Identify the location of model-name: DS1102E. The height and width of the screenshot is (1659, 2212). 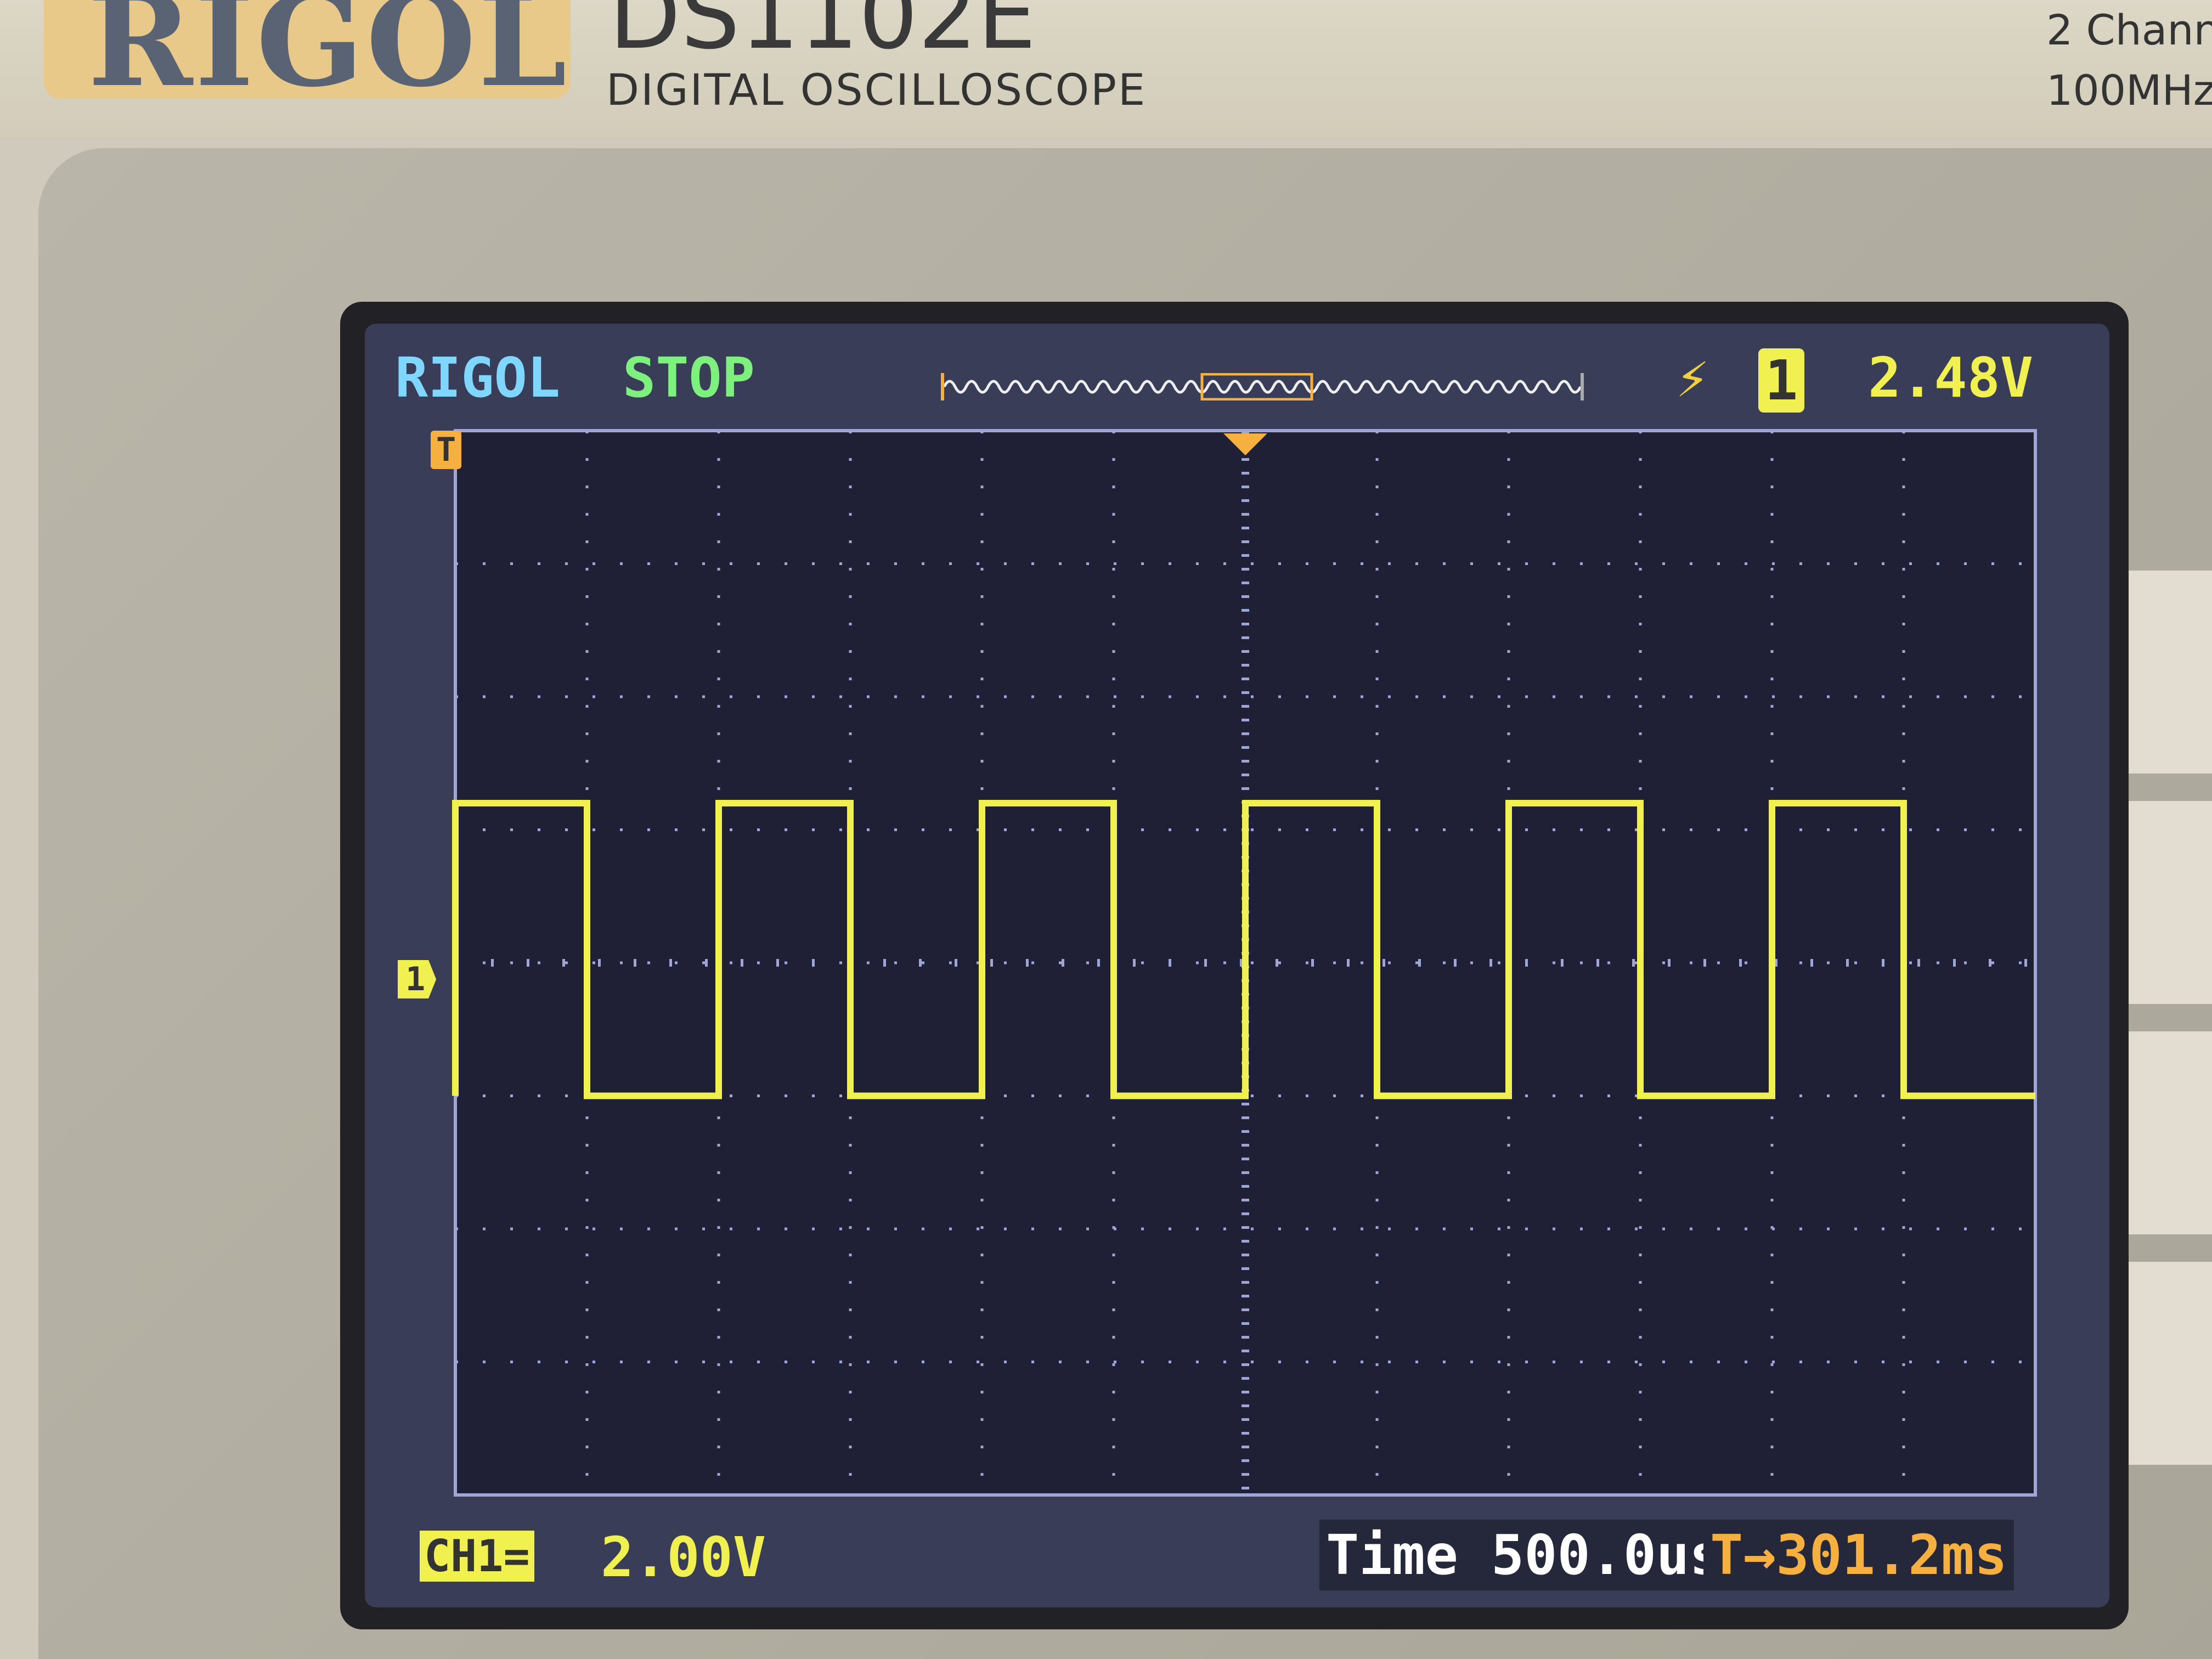
(823, 35).